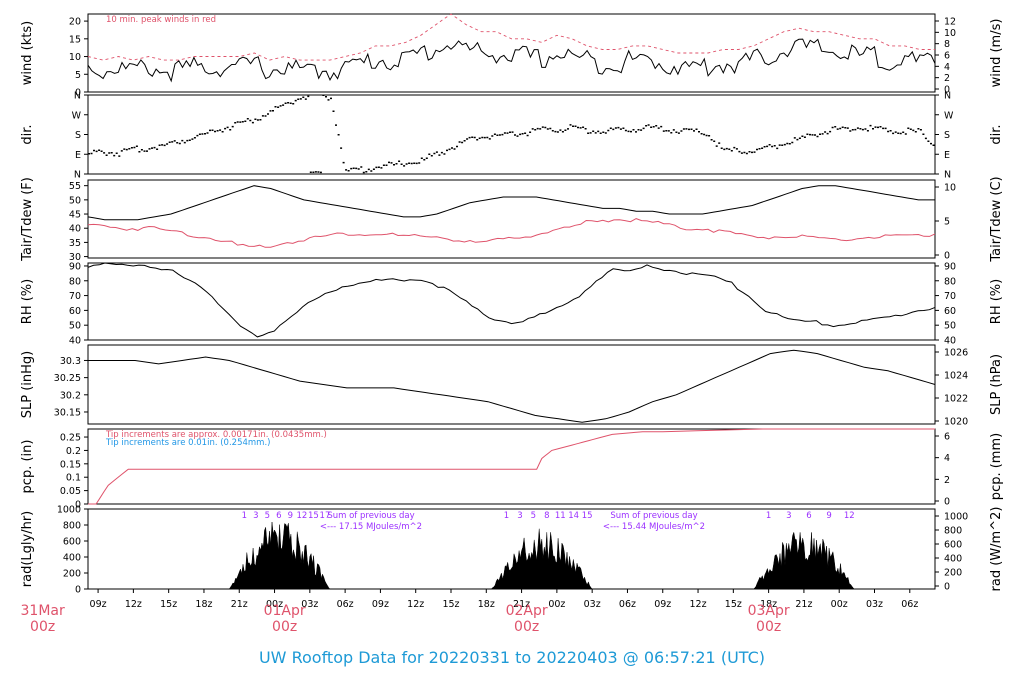 Image resolution: width=1024 pixels, height=700 pixels. What do you see at coordinates (75, 39) in the screenshot?
I see `ytick-label: 15` at bounding box center [75, 39].